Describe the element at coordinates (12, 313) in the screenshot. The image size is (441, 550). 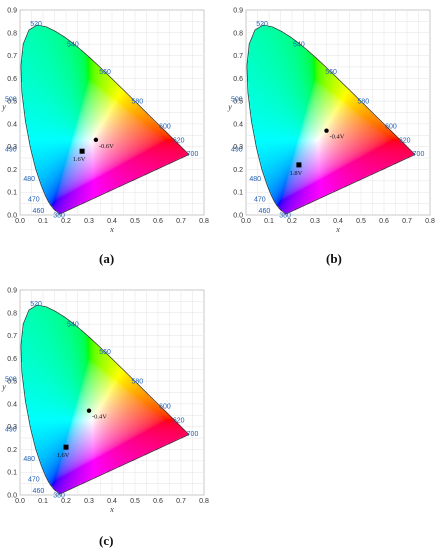
I see `y-tick-label: 0.8` at that location.